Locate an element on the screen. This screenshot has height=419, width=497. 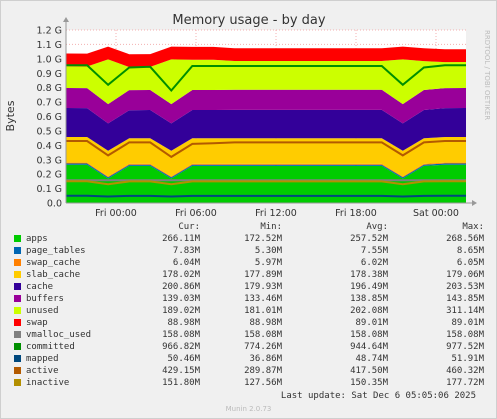
legend-label: committed is located at coordinates (50, 347).